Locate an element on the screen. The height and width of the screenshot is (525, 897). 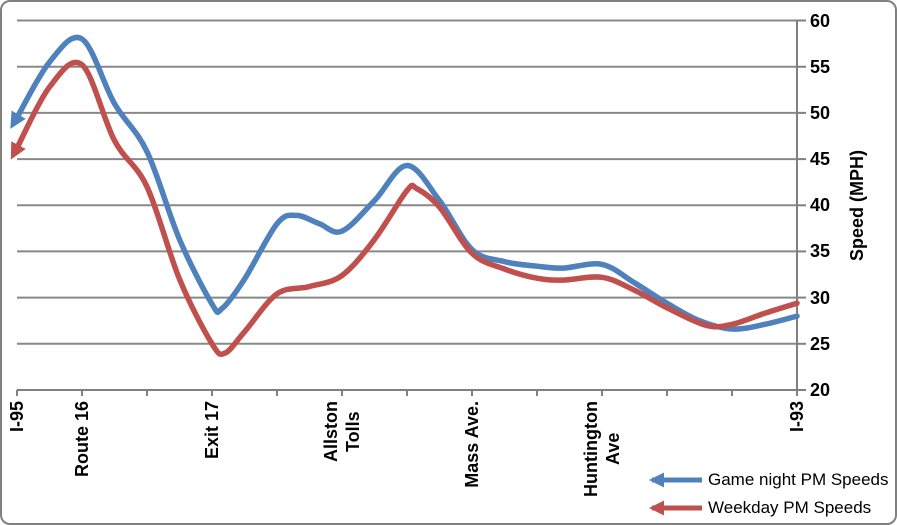
x-tick-label-wrap: Mass Ave. is located at coordinates (472, 444).